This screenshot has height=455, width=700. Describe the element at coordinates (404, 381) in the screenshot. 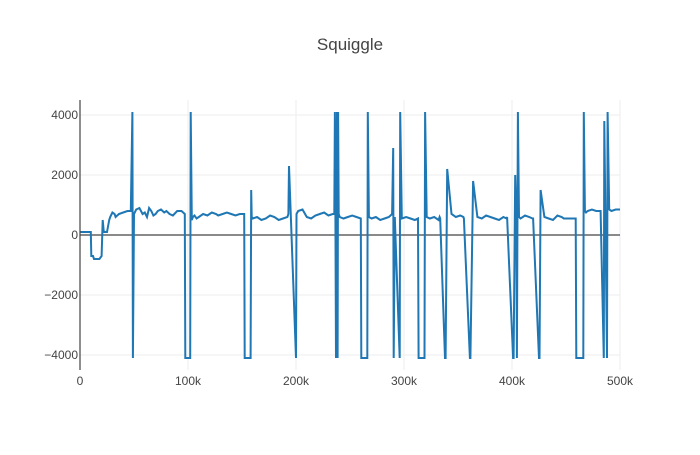

I see `x-tick-label: 300k` at that location.